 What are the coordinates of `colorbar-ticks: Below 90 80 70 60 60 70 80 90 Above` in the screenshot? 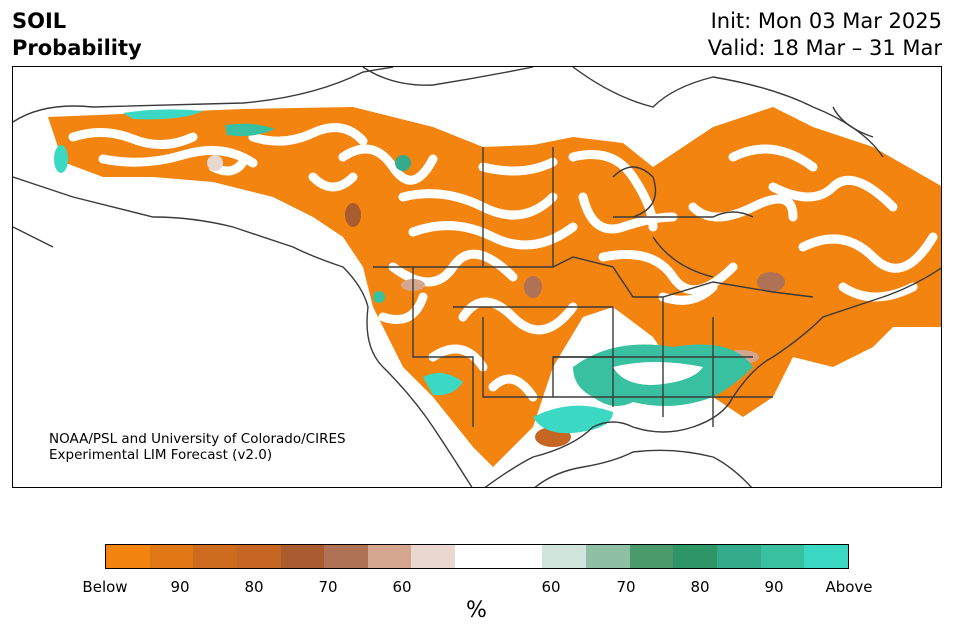 It's located at (477, 588).